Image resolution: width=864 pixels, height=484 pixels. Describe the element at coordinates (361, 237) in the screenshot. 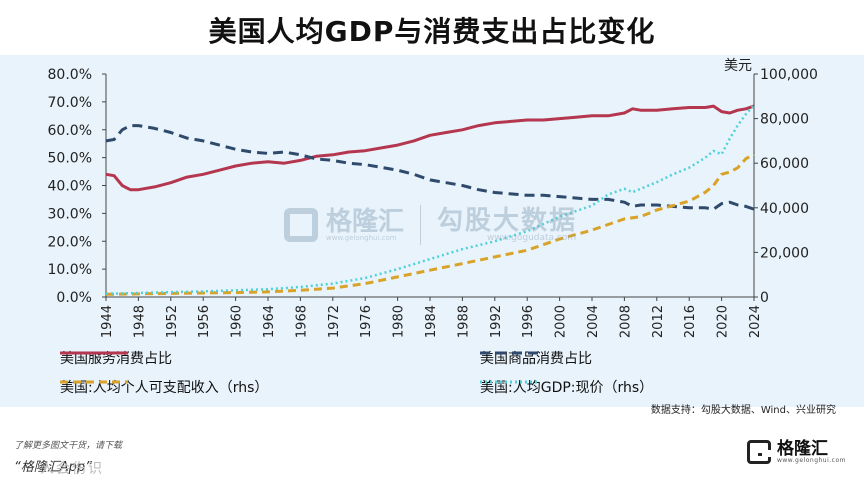

I see `watermark-brand-url: www.gelonghui.com` at that location.